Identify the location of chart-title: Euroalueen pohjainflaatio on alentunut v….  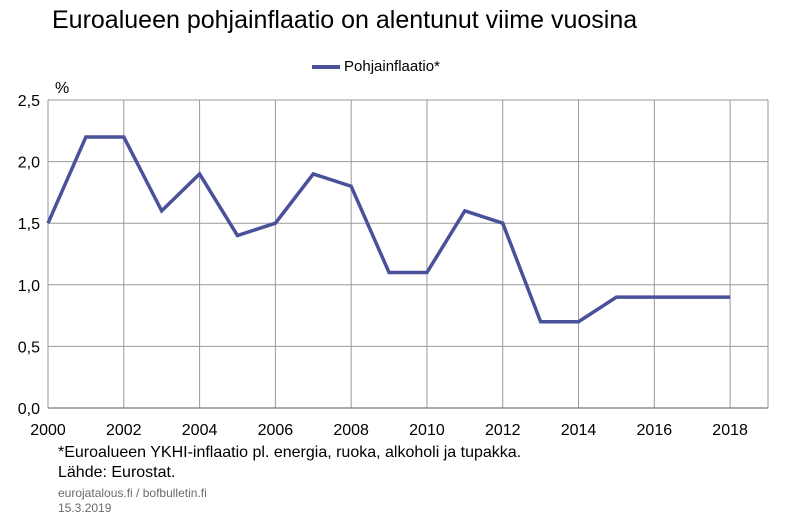
(345, 20).